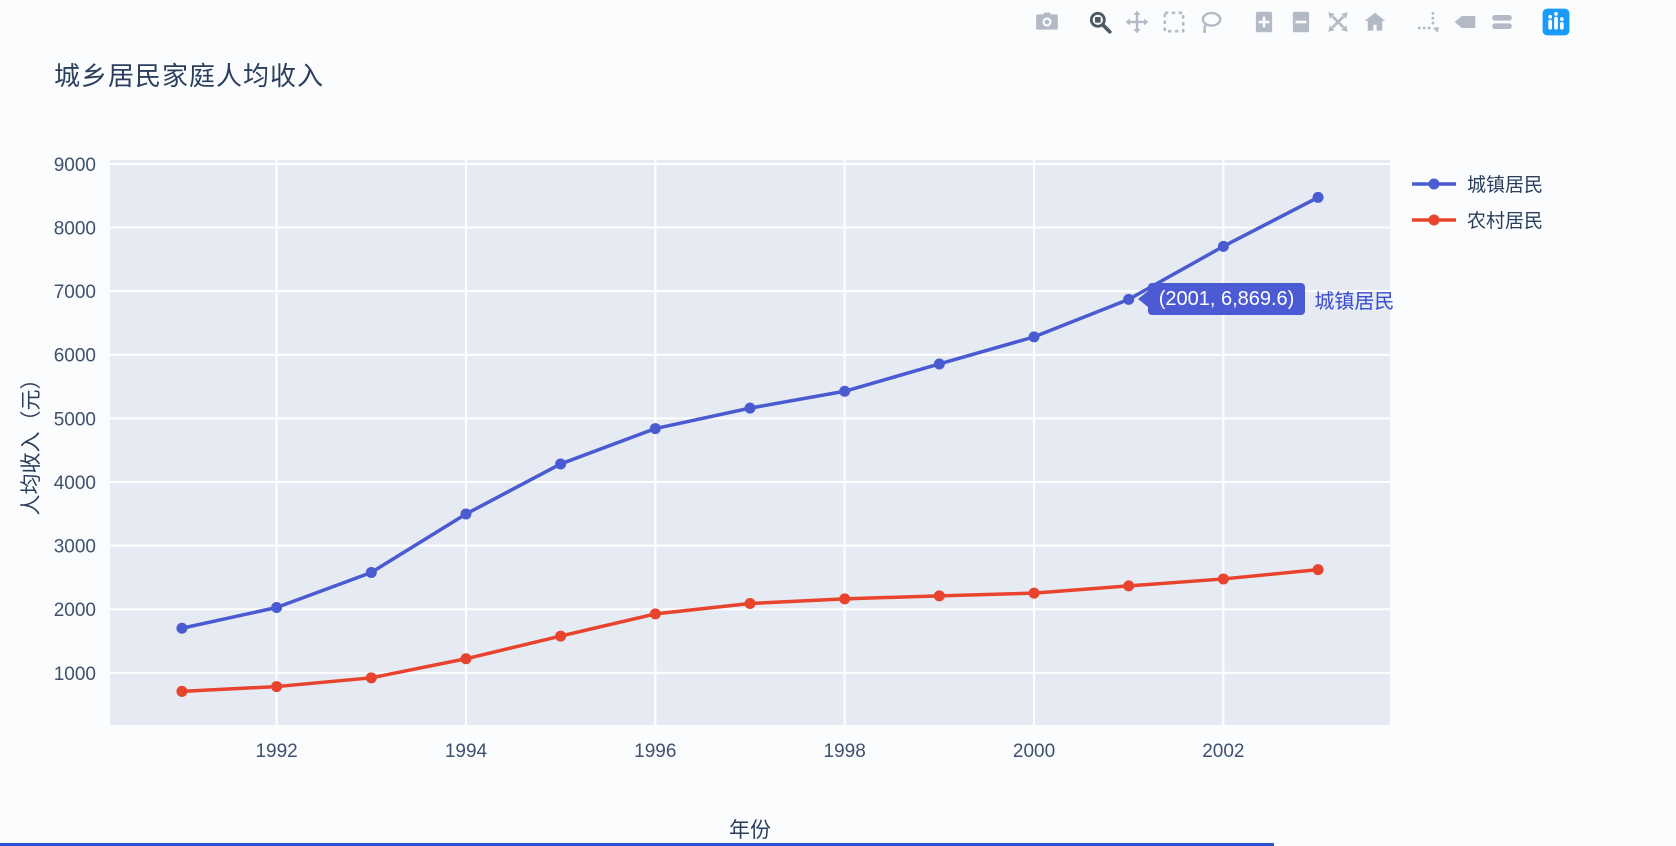 The width and height of the screenshot is (1676, 846). Describe the element at coordinates (1174, 22) in the screenshot. I see `box-select-icon` at that location.